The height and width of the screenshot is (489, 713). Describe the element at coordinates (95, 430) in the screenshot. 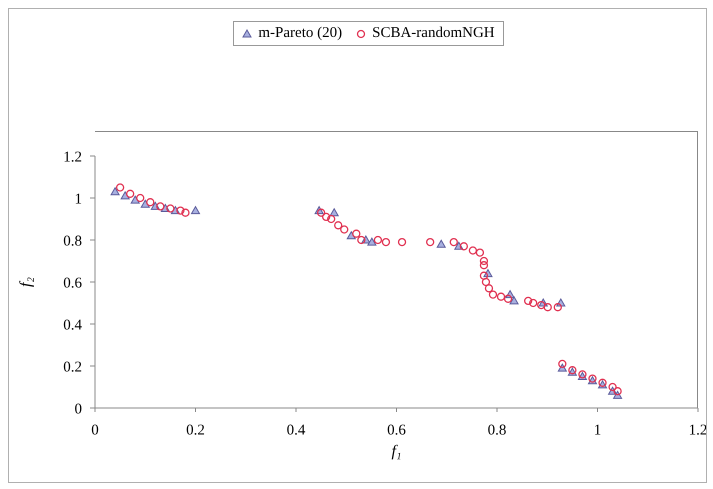

I see `x-tick-label: 0` at that location.